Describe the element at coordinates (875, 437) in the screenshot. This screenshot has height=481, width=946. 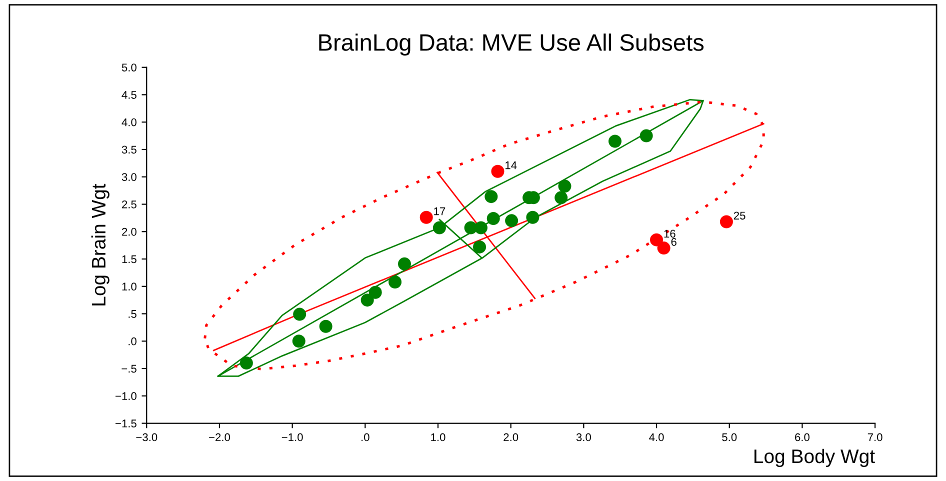
I see `x-tick-label: 7.0` at that location.